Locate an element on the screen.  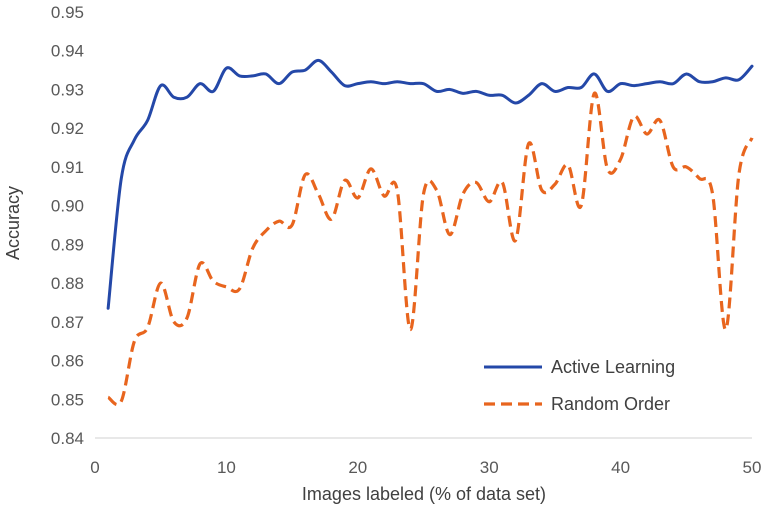
x-tick-label: 20 is located at coordinates (357, 467).